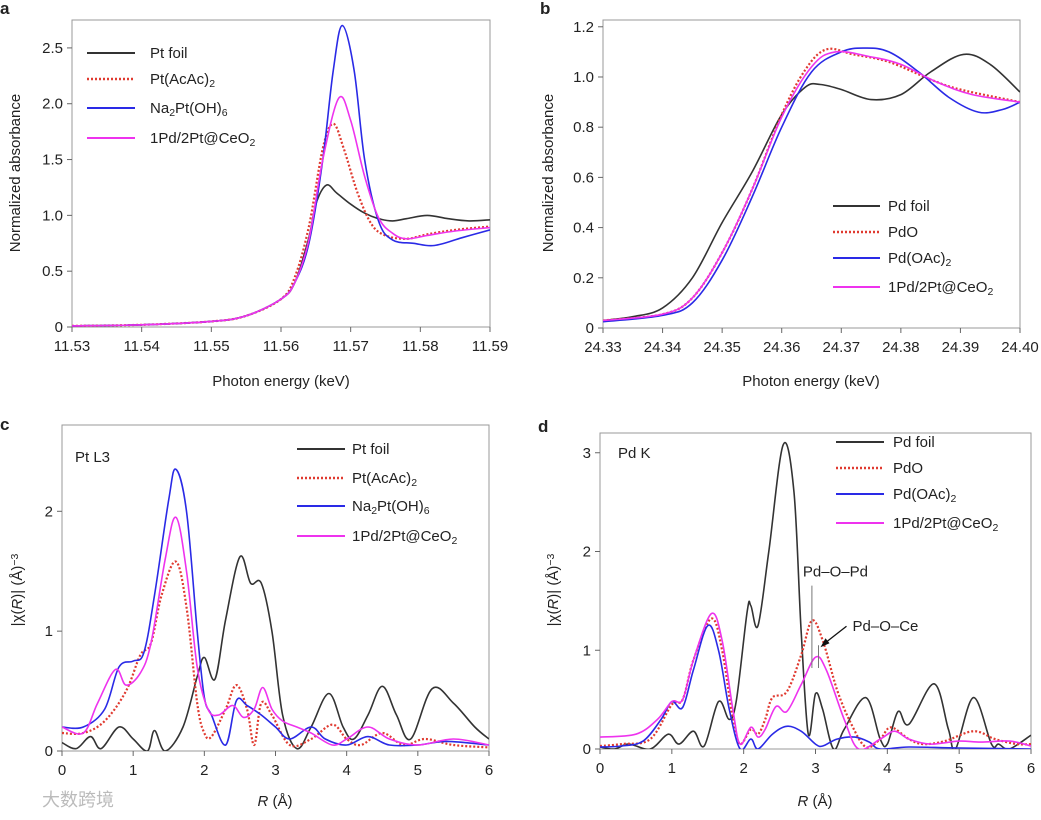 The height and width of the screenshot is (820, 1041). What do you see at coordinates (52, 271) in the screenshot?
I see `y-tick-label: 0.5` at bounding box center [52, 271].